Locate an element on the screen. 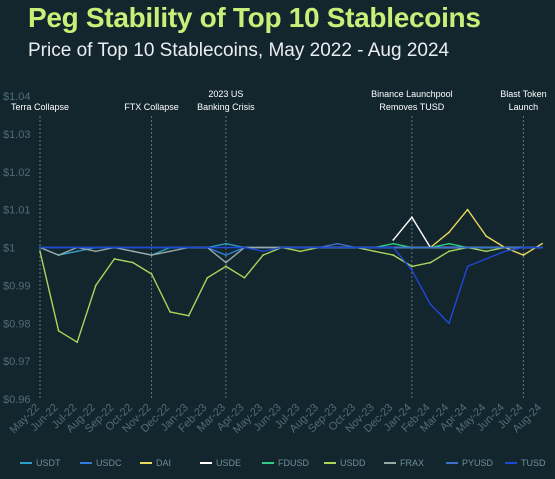 Image resolution: width=555 pixels, height=479 pixels. legend-label: FRAX is located at coordinates (412, 463).